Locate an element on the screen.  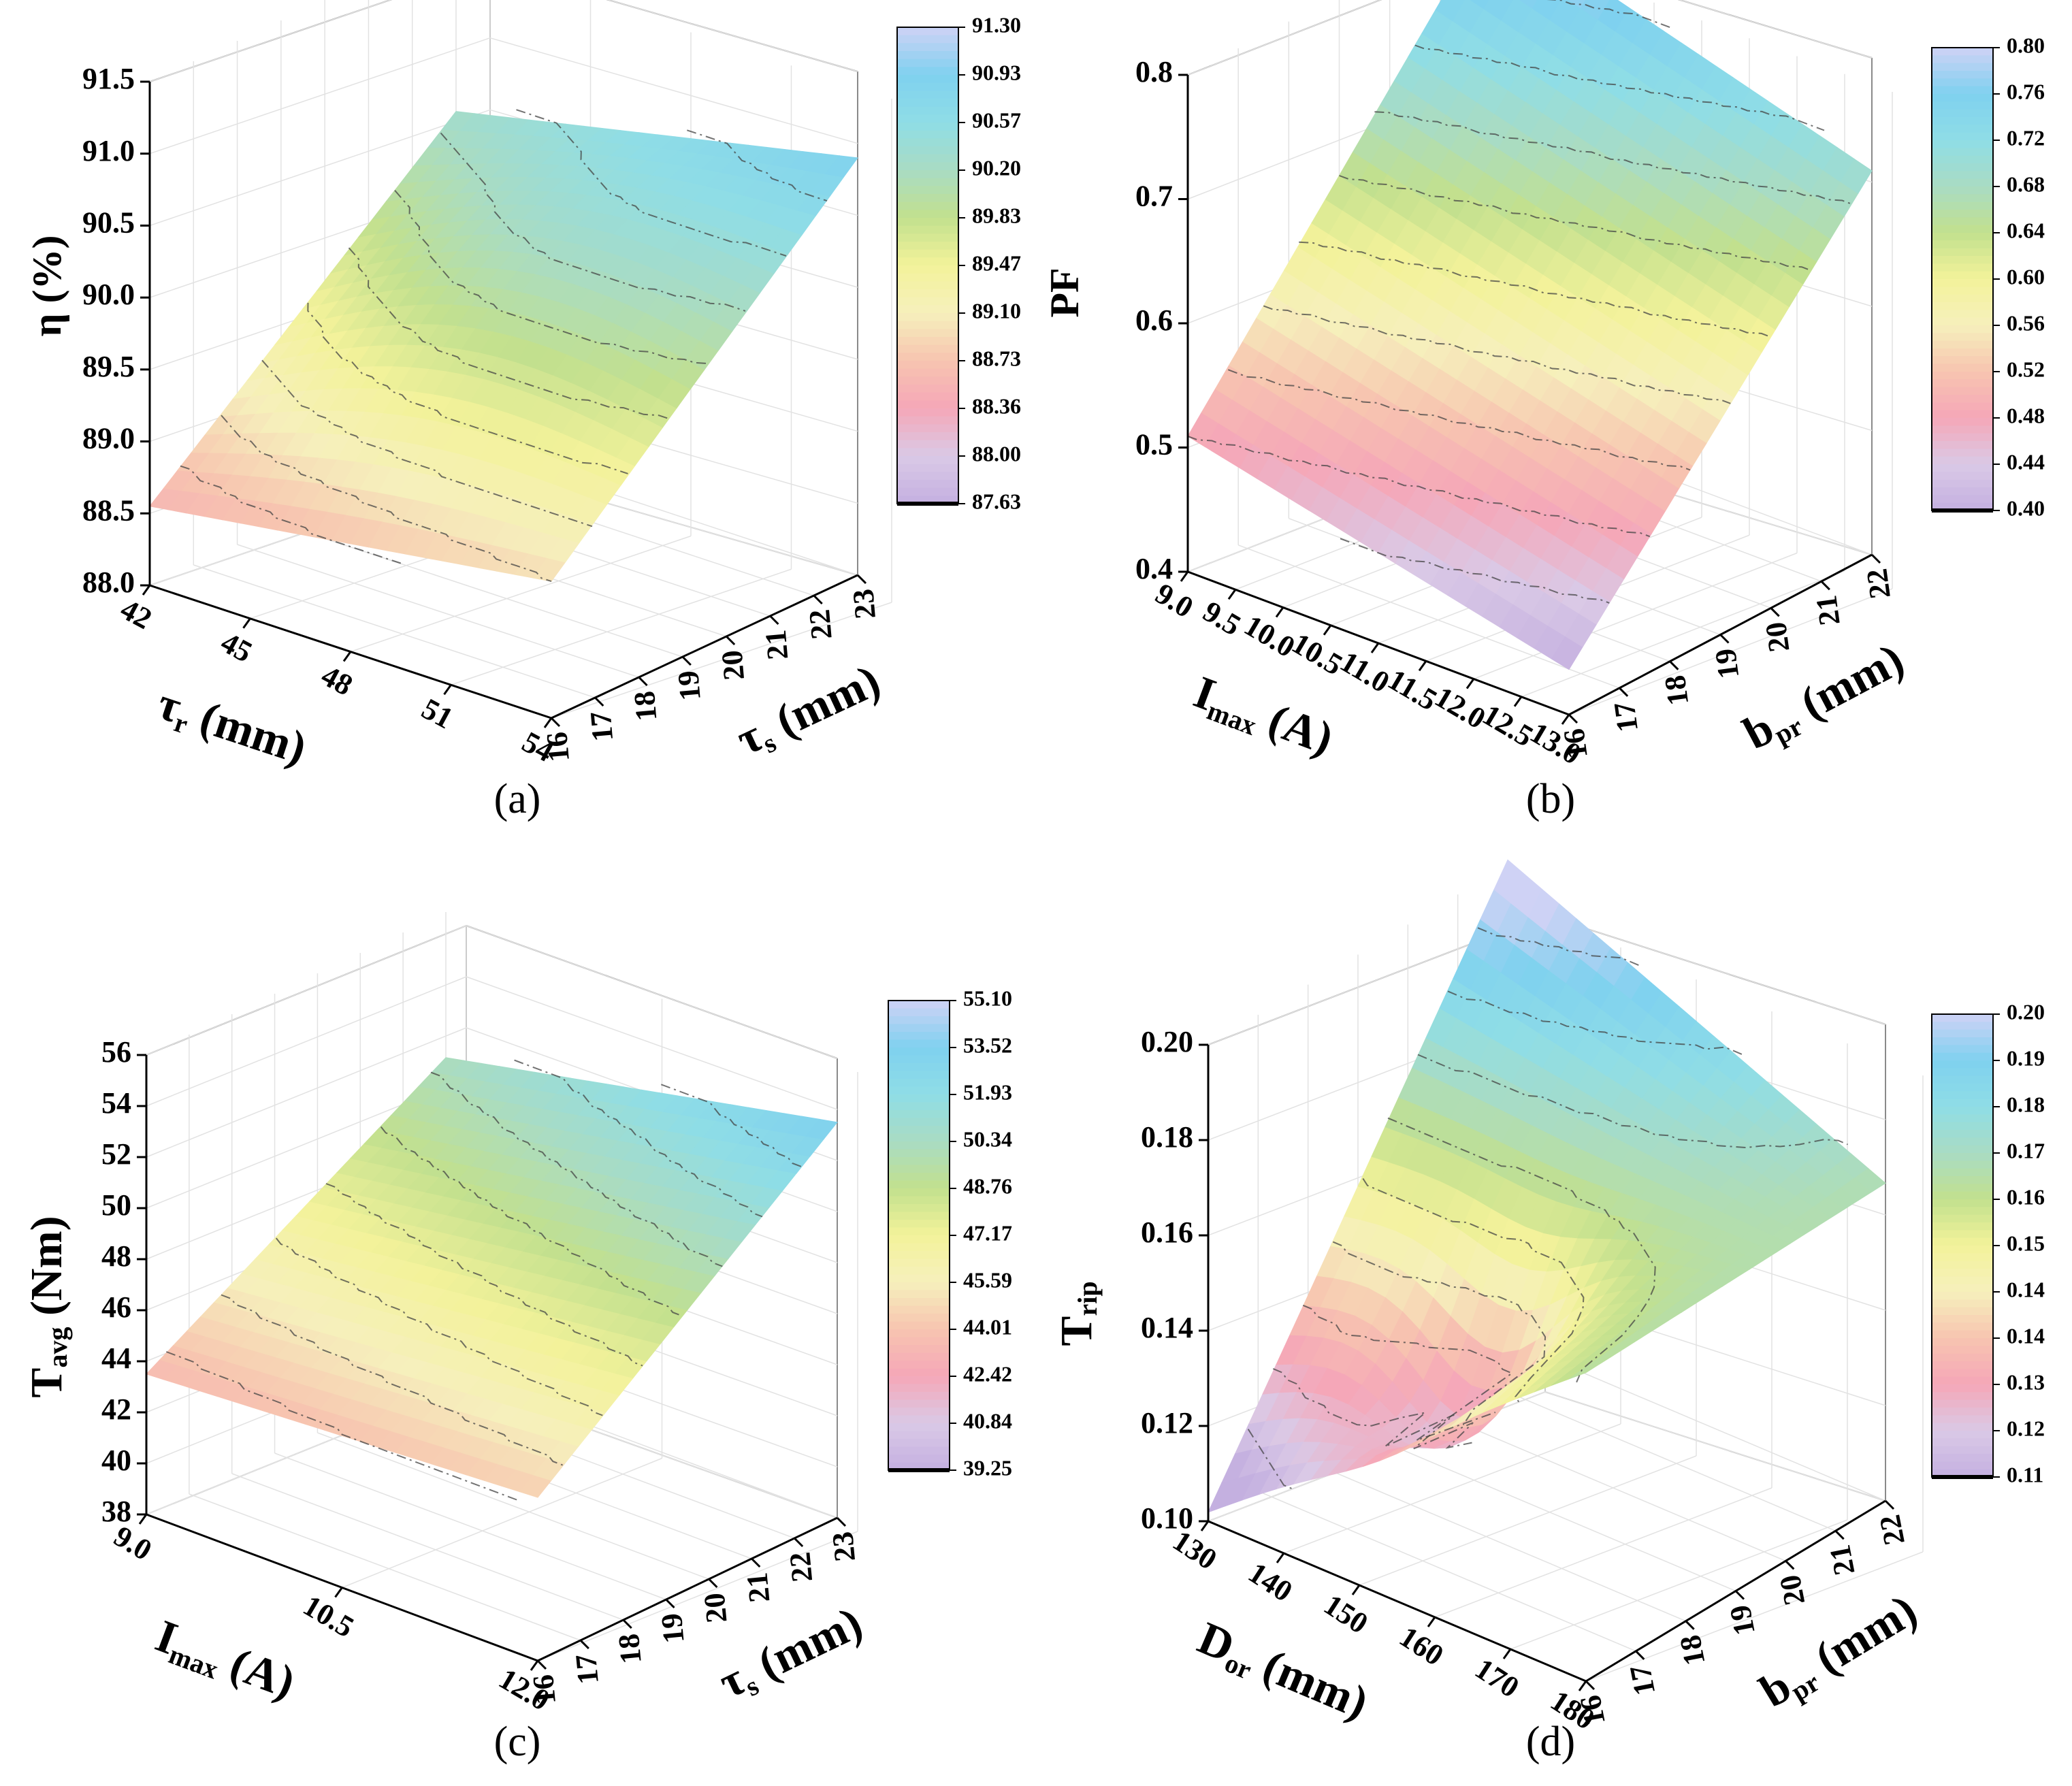
z-tick-label: 88.0 is located at coordinates (108, 582).